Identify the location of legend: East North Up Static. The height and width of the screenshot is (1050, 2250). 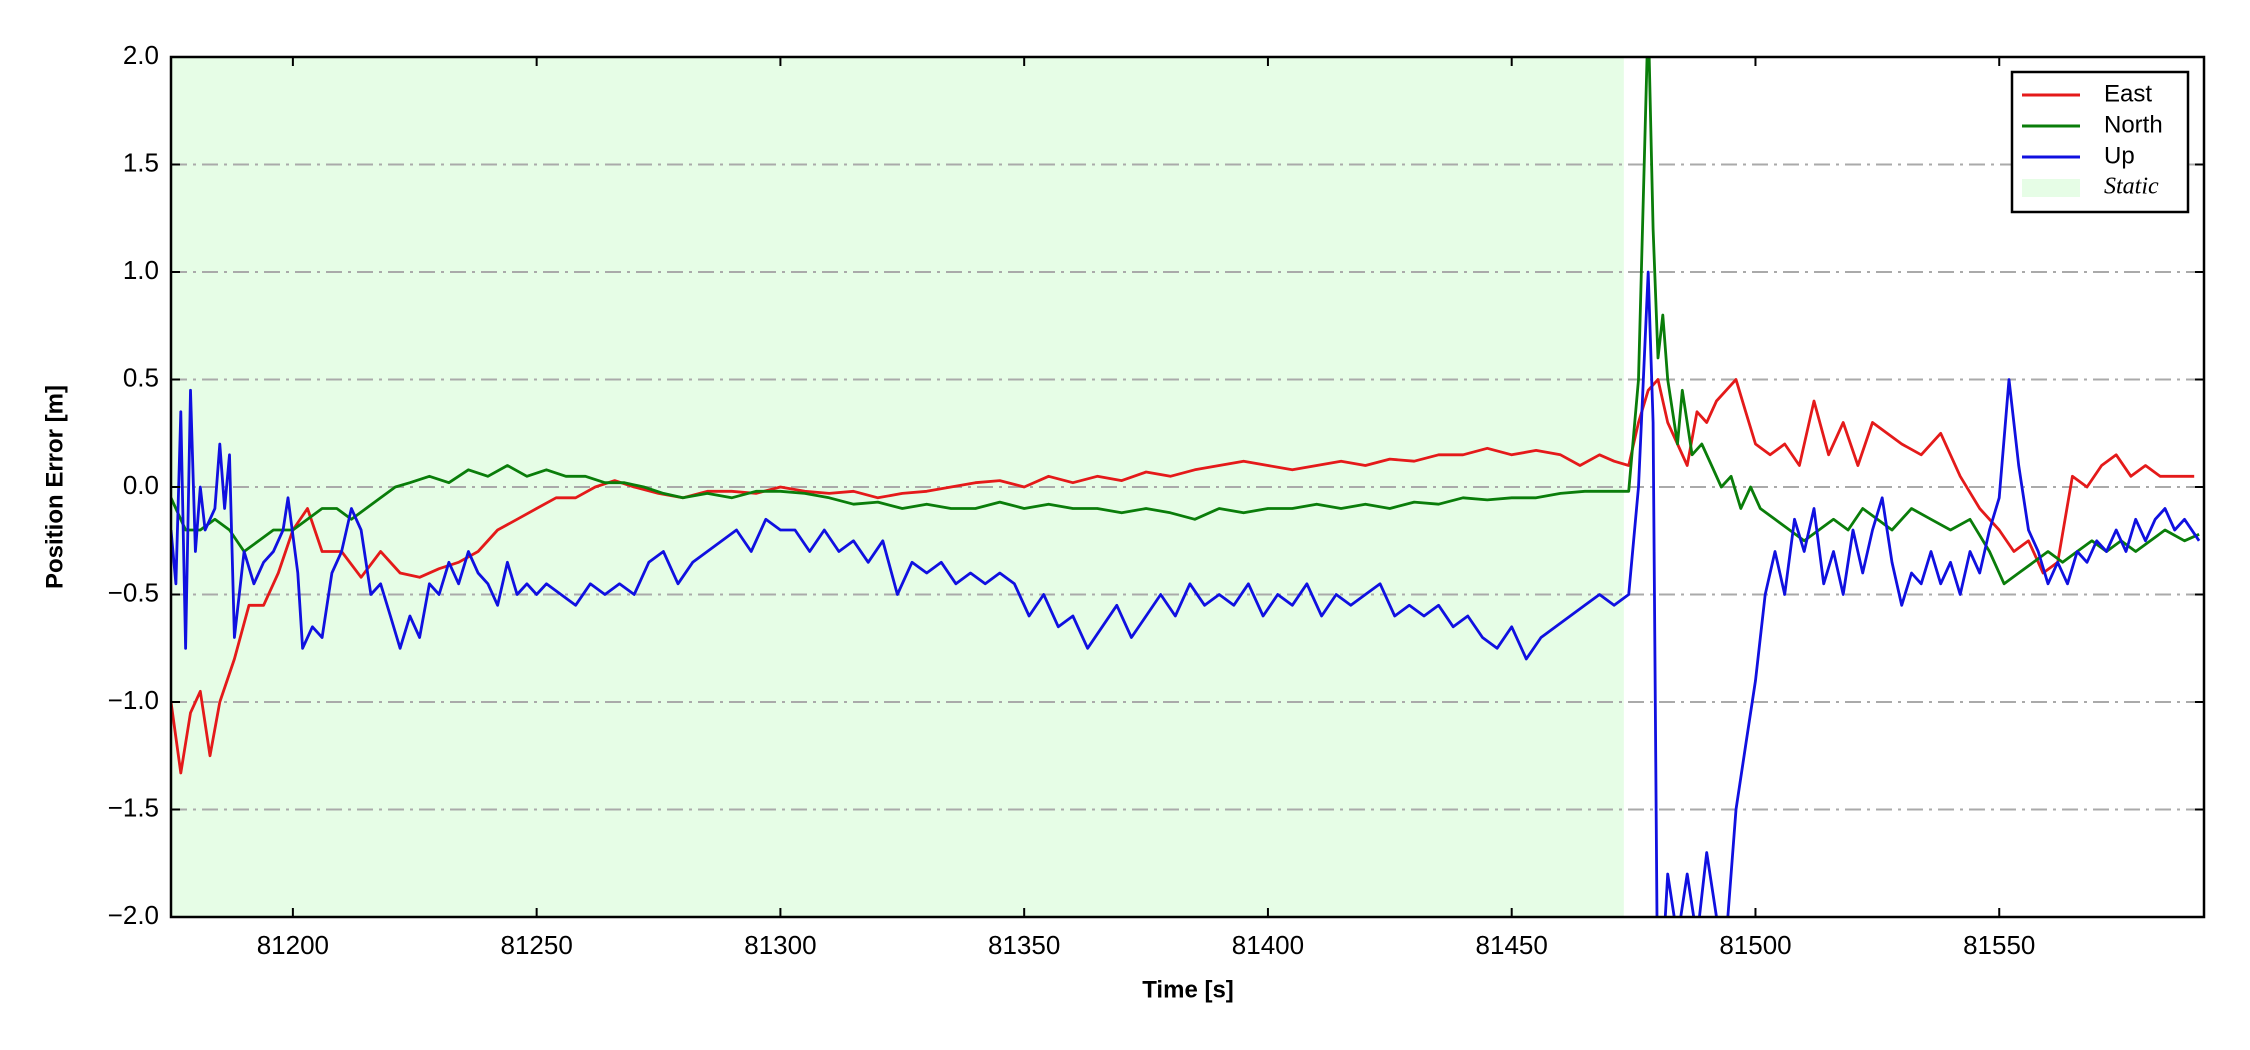
(2100, 142).